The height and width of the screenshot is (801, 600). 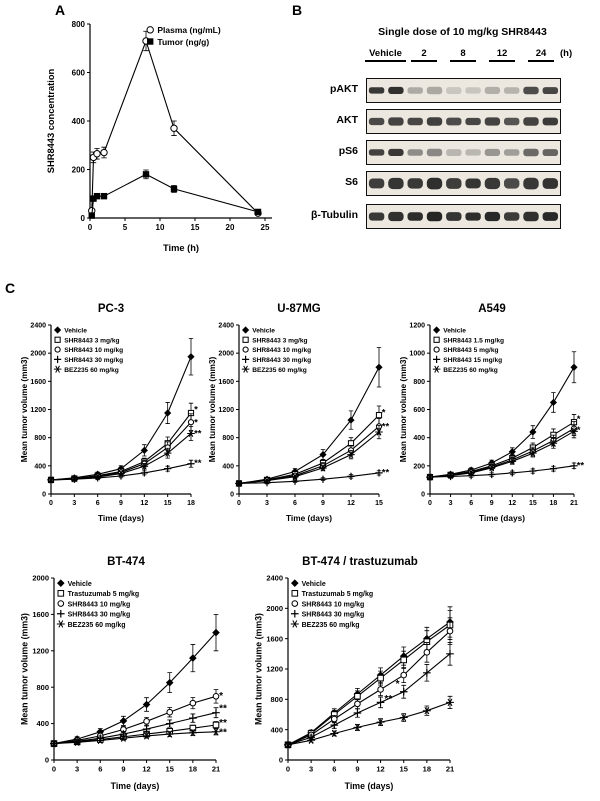 What do you see at coordinates (463, 121) in the screenshot?
I see `akt-bands` at bounding box center [463, 121].